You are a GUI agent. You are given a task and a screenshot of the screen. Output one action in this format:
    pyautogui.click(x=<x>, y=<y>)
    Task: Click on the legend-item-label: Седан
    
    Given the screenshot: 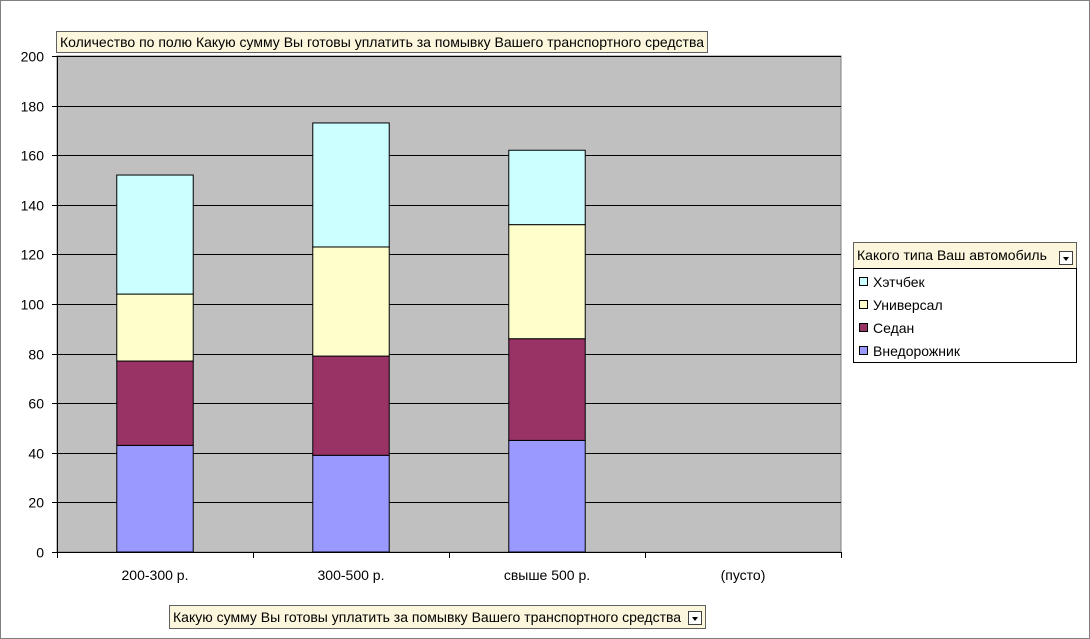 What is the action you would take?
    pyautogui.click(x=894, y=328)
    